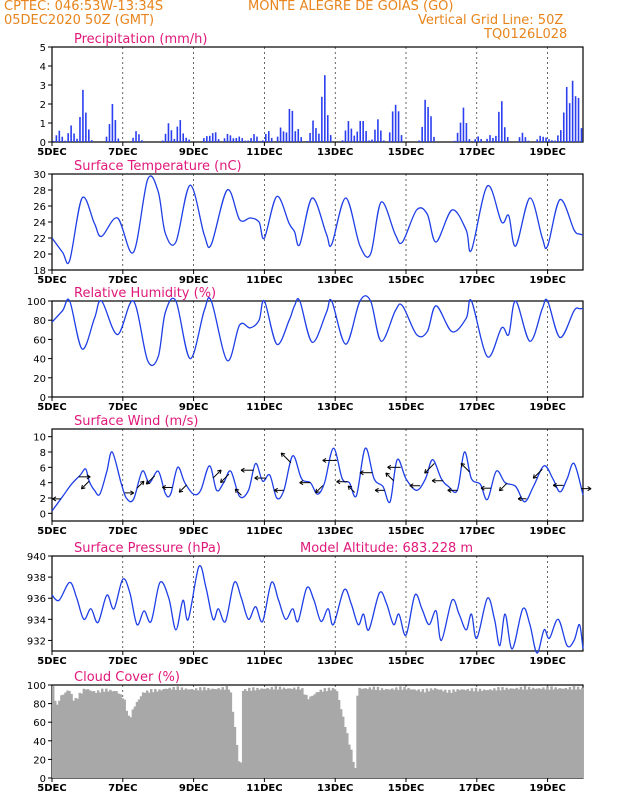  What do you see at coordinates (264, 661) in the screenshot?
I see `x-tick-label: 11DEC` at bounding box center [264, 661].